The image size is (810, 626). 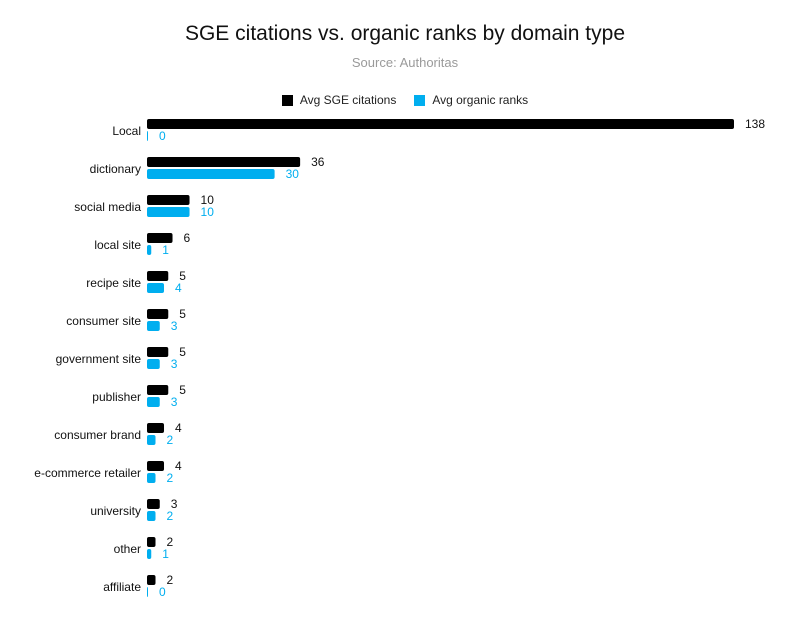 I want to click on value-label-sge-citations-social-media: 10, so click(x=208, y=200).